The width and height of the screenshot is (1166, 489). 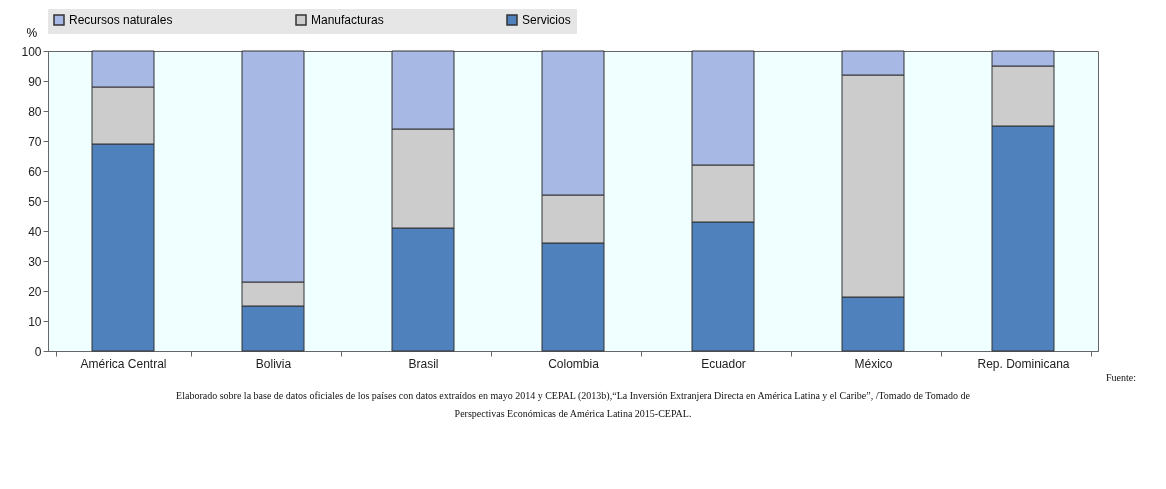 I want to click on y-tick-label: 100, so click(x=31, y=51).